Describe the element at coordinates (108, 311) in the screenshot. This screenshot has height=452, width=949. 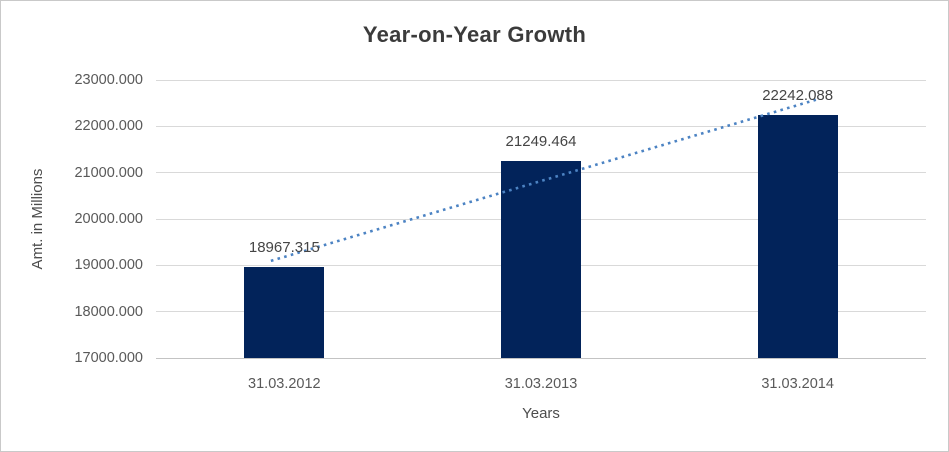
I see `y-axis-tick-label: 18000.000` at that location.